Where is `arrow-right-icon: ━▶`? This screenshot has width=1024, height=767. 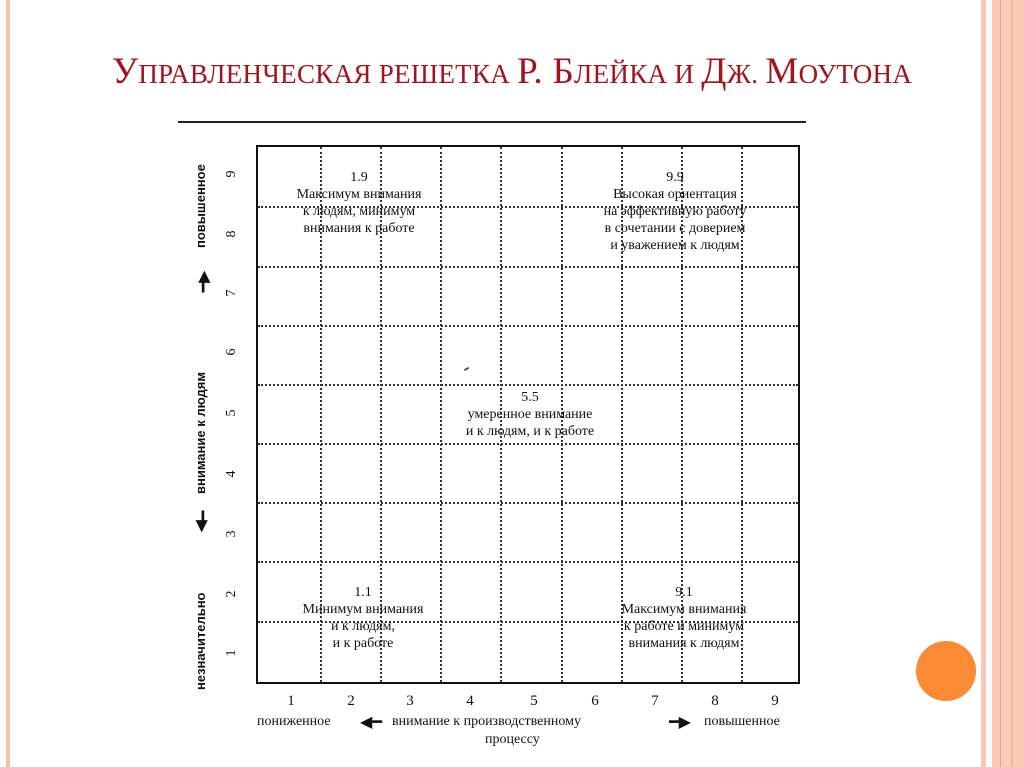 arrow-right-icon: ━▶ is located at coordinates (680, 721).